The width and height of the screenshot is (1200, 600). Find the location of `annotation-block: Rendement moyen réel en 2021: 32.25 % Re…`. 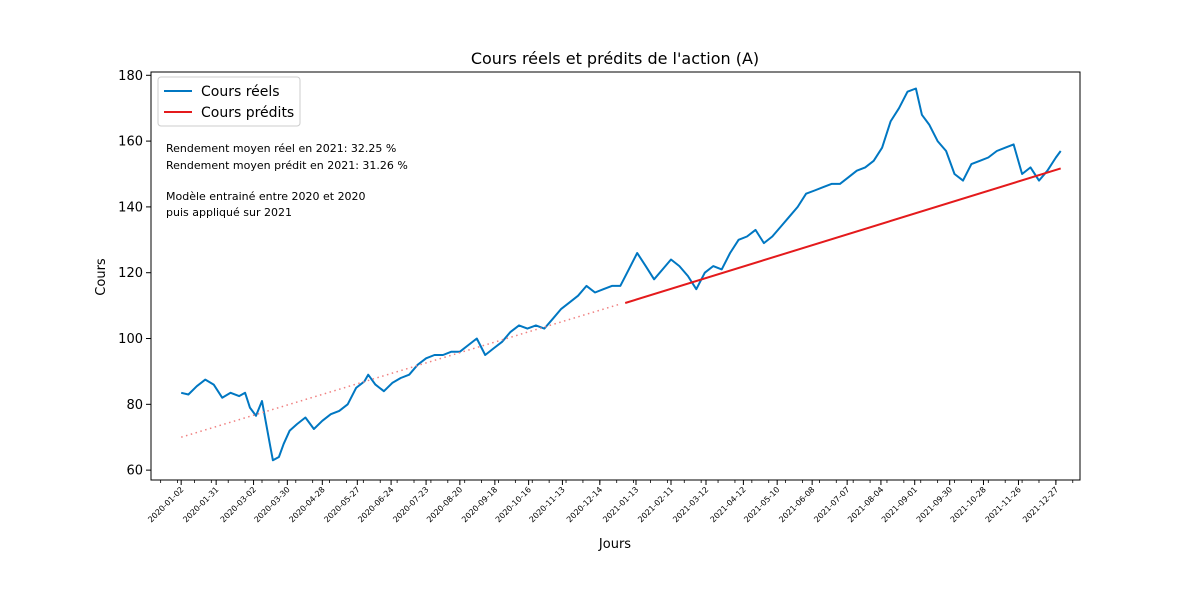

annotation-block: Rendement moyen réel en 2021: 32.25 % Re… is located at coordinates (287, 180).